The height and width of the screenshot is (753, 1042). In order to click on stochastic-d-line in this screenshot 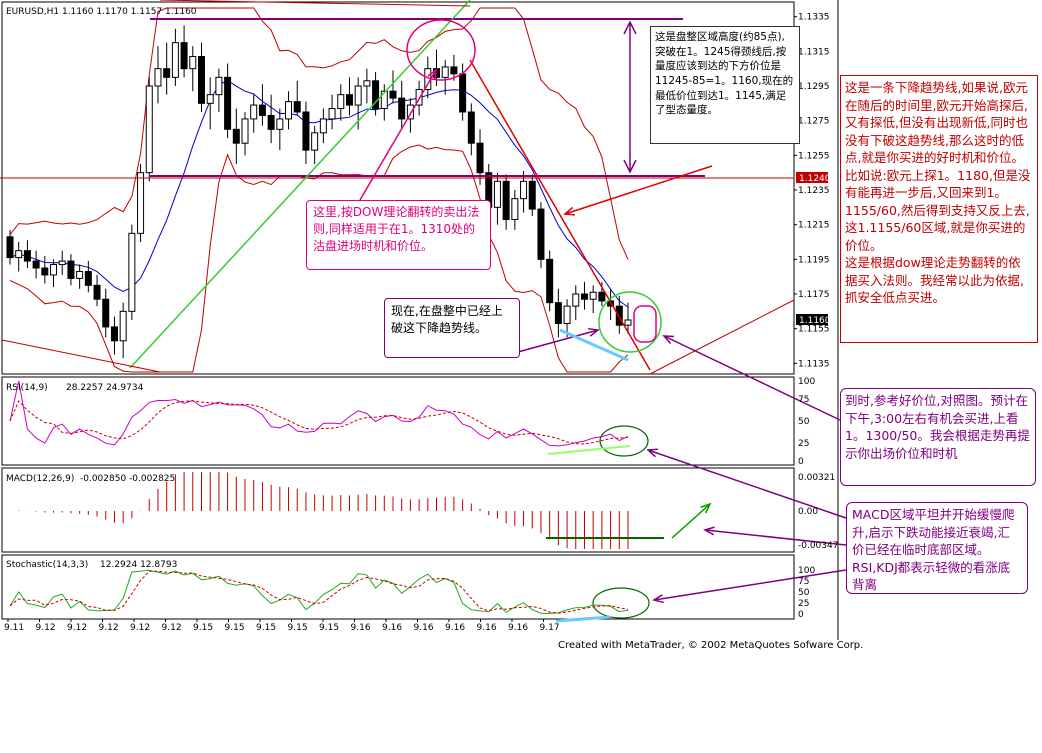, I will do `click(319, 592)`.